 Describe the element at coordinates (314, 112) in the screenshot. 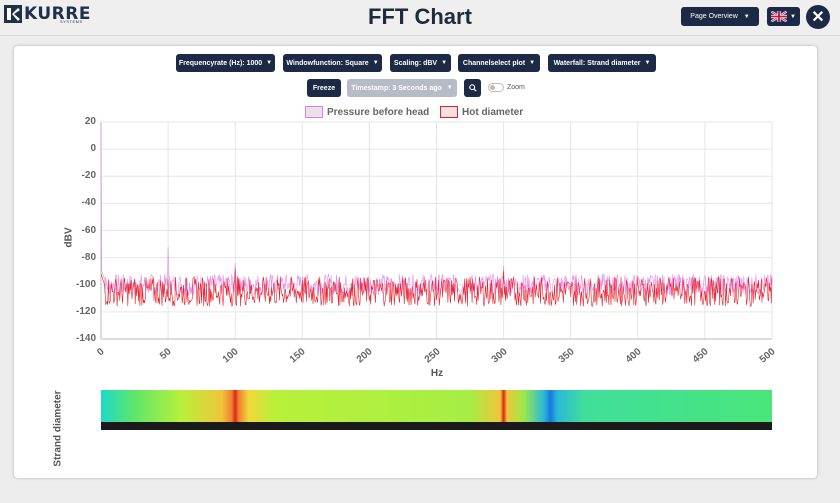

I see `legend-swatch-pressure` at that location.